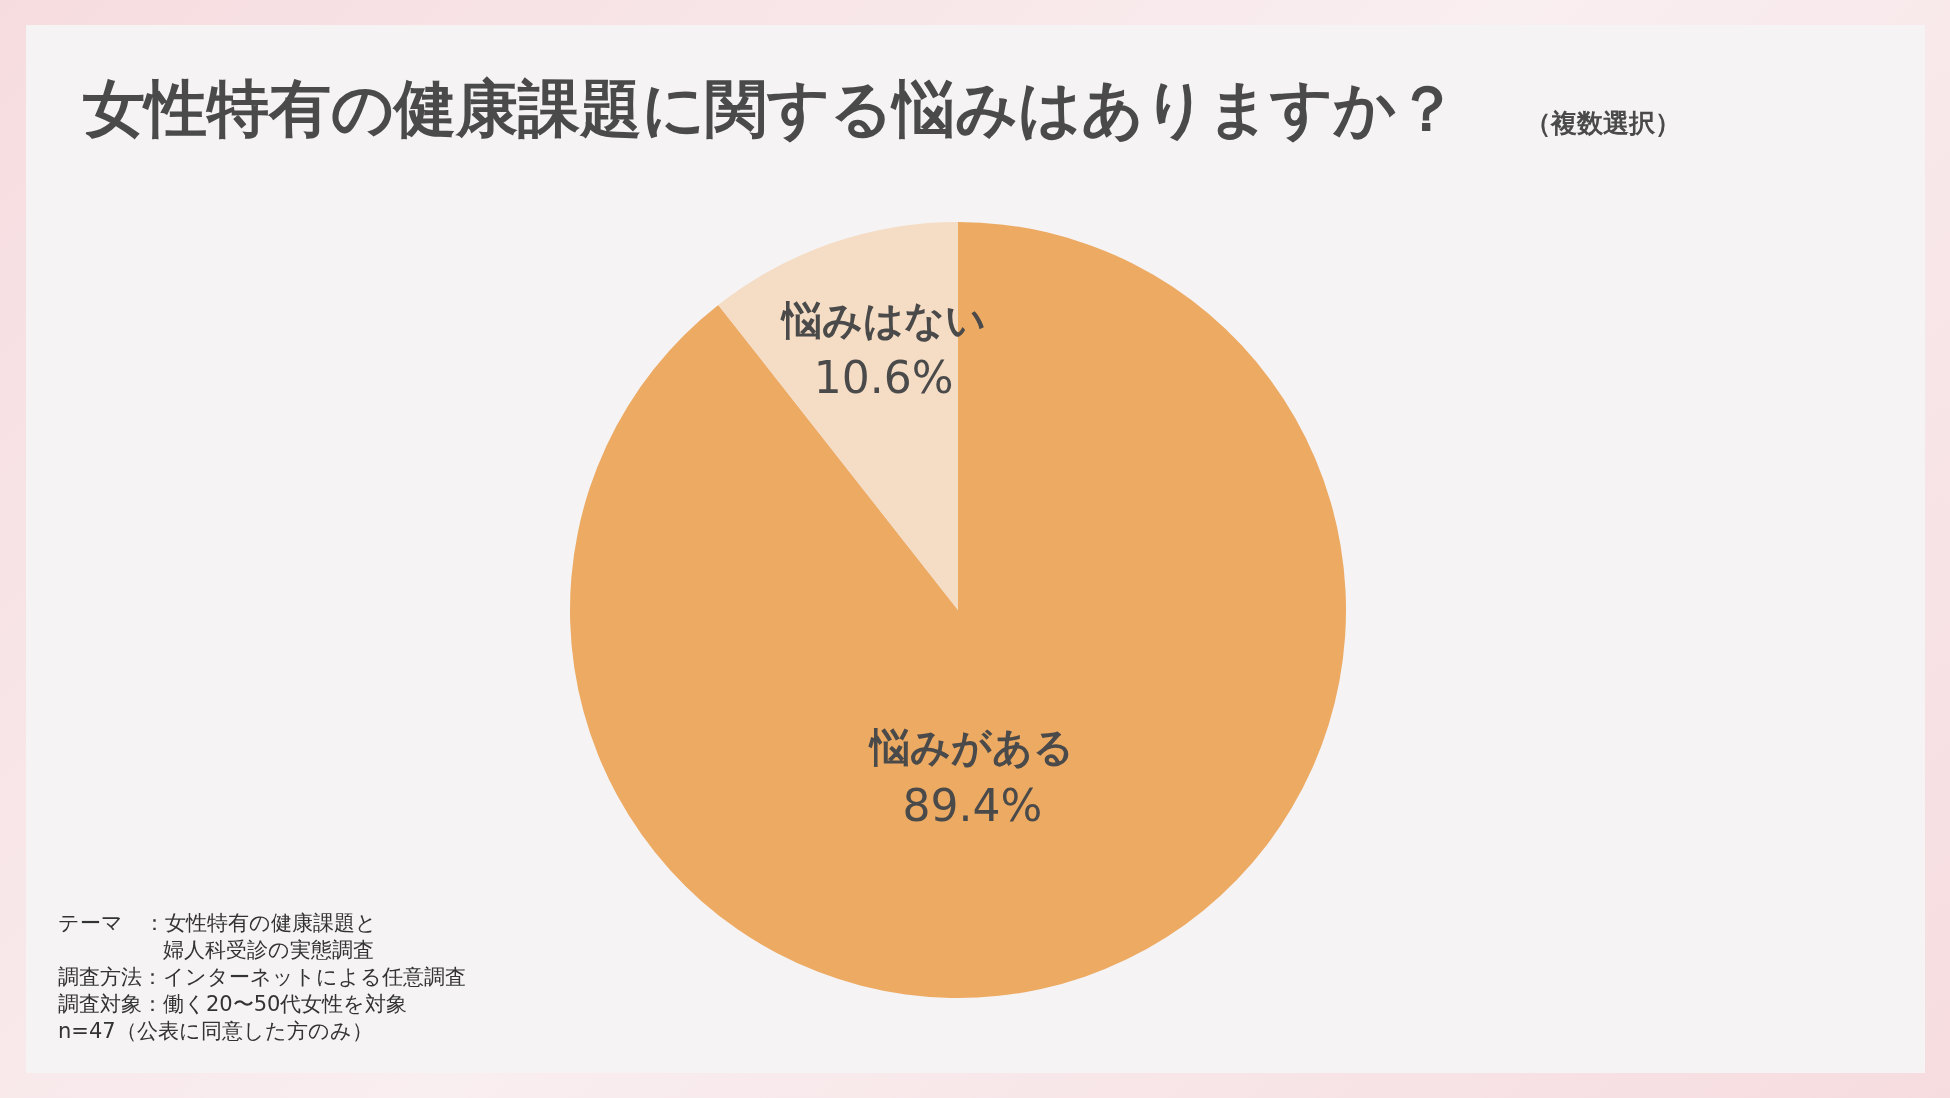  What do you see at coordinates (972, 805) in the screenshot?
I see `data-label: 89.4%` at bounding box center [972, 805].